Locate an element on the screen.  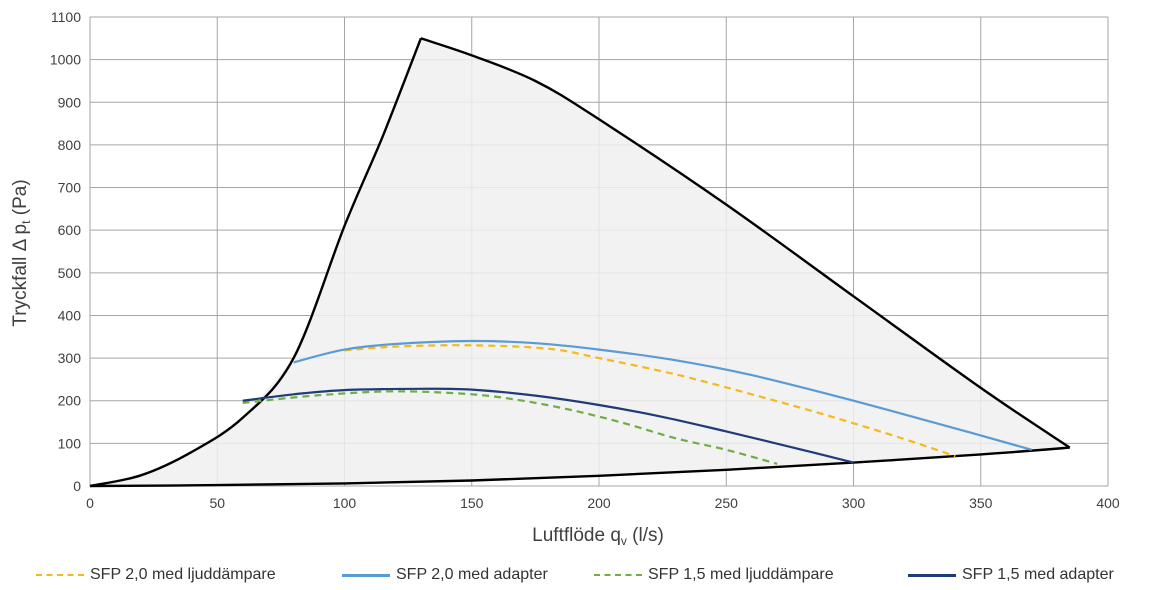
y-tick-label: 300 is located at coordinates (70, 358).